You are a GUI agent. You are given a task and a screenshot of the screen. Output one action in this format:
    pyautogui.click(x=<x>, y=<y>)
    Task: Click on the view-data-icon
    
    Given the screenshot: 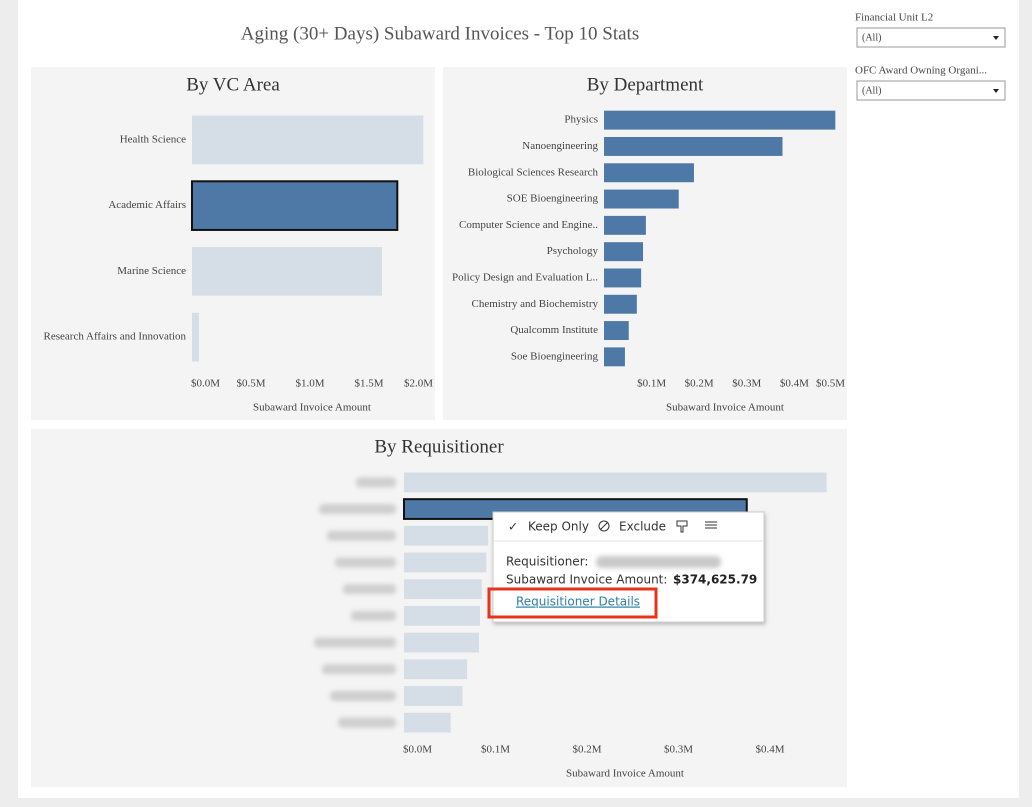 What is the action you would take?
    pyautogui.click(x=711, y=525)
    